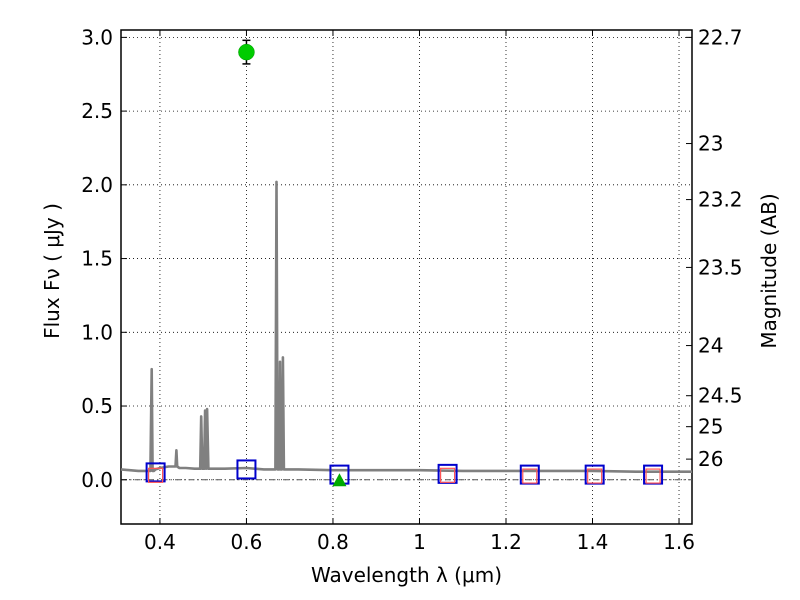  Describe the element at coordinates (97, 111) in the screenshot. I see `y-tick-label: 2.5` at that location.